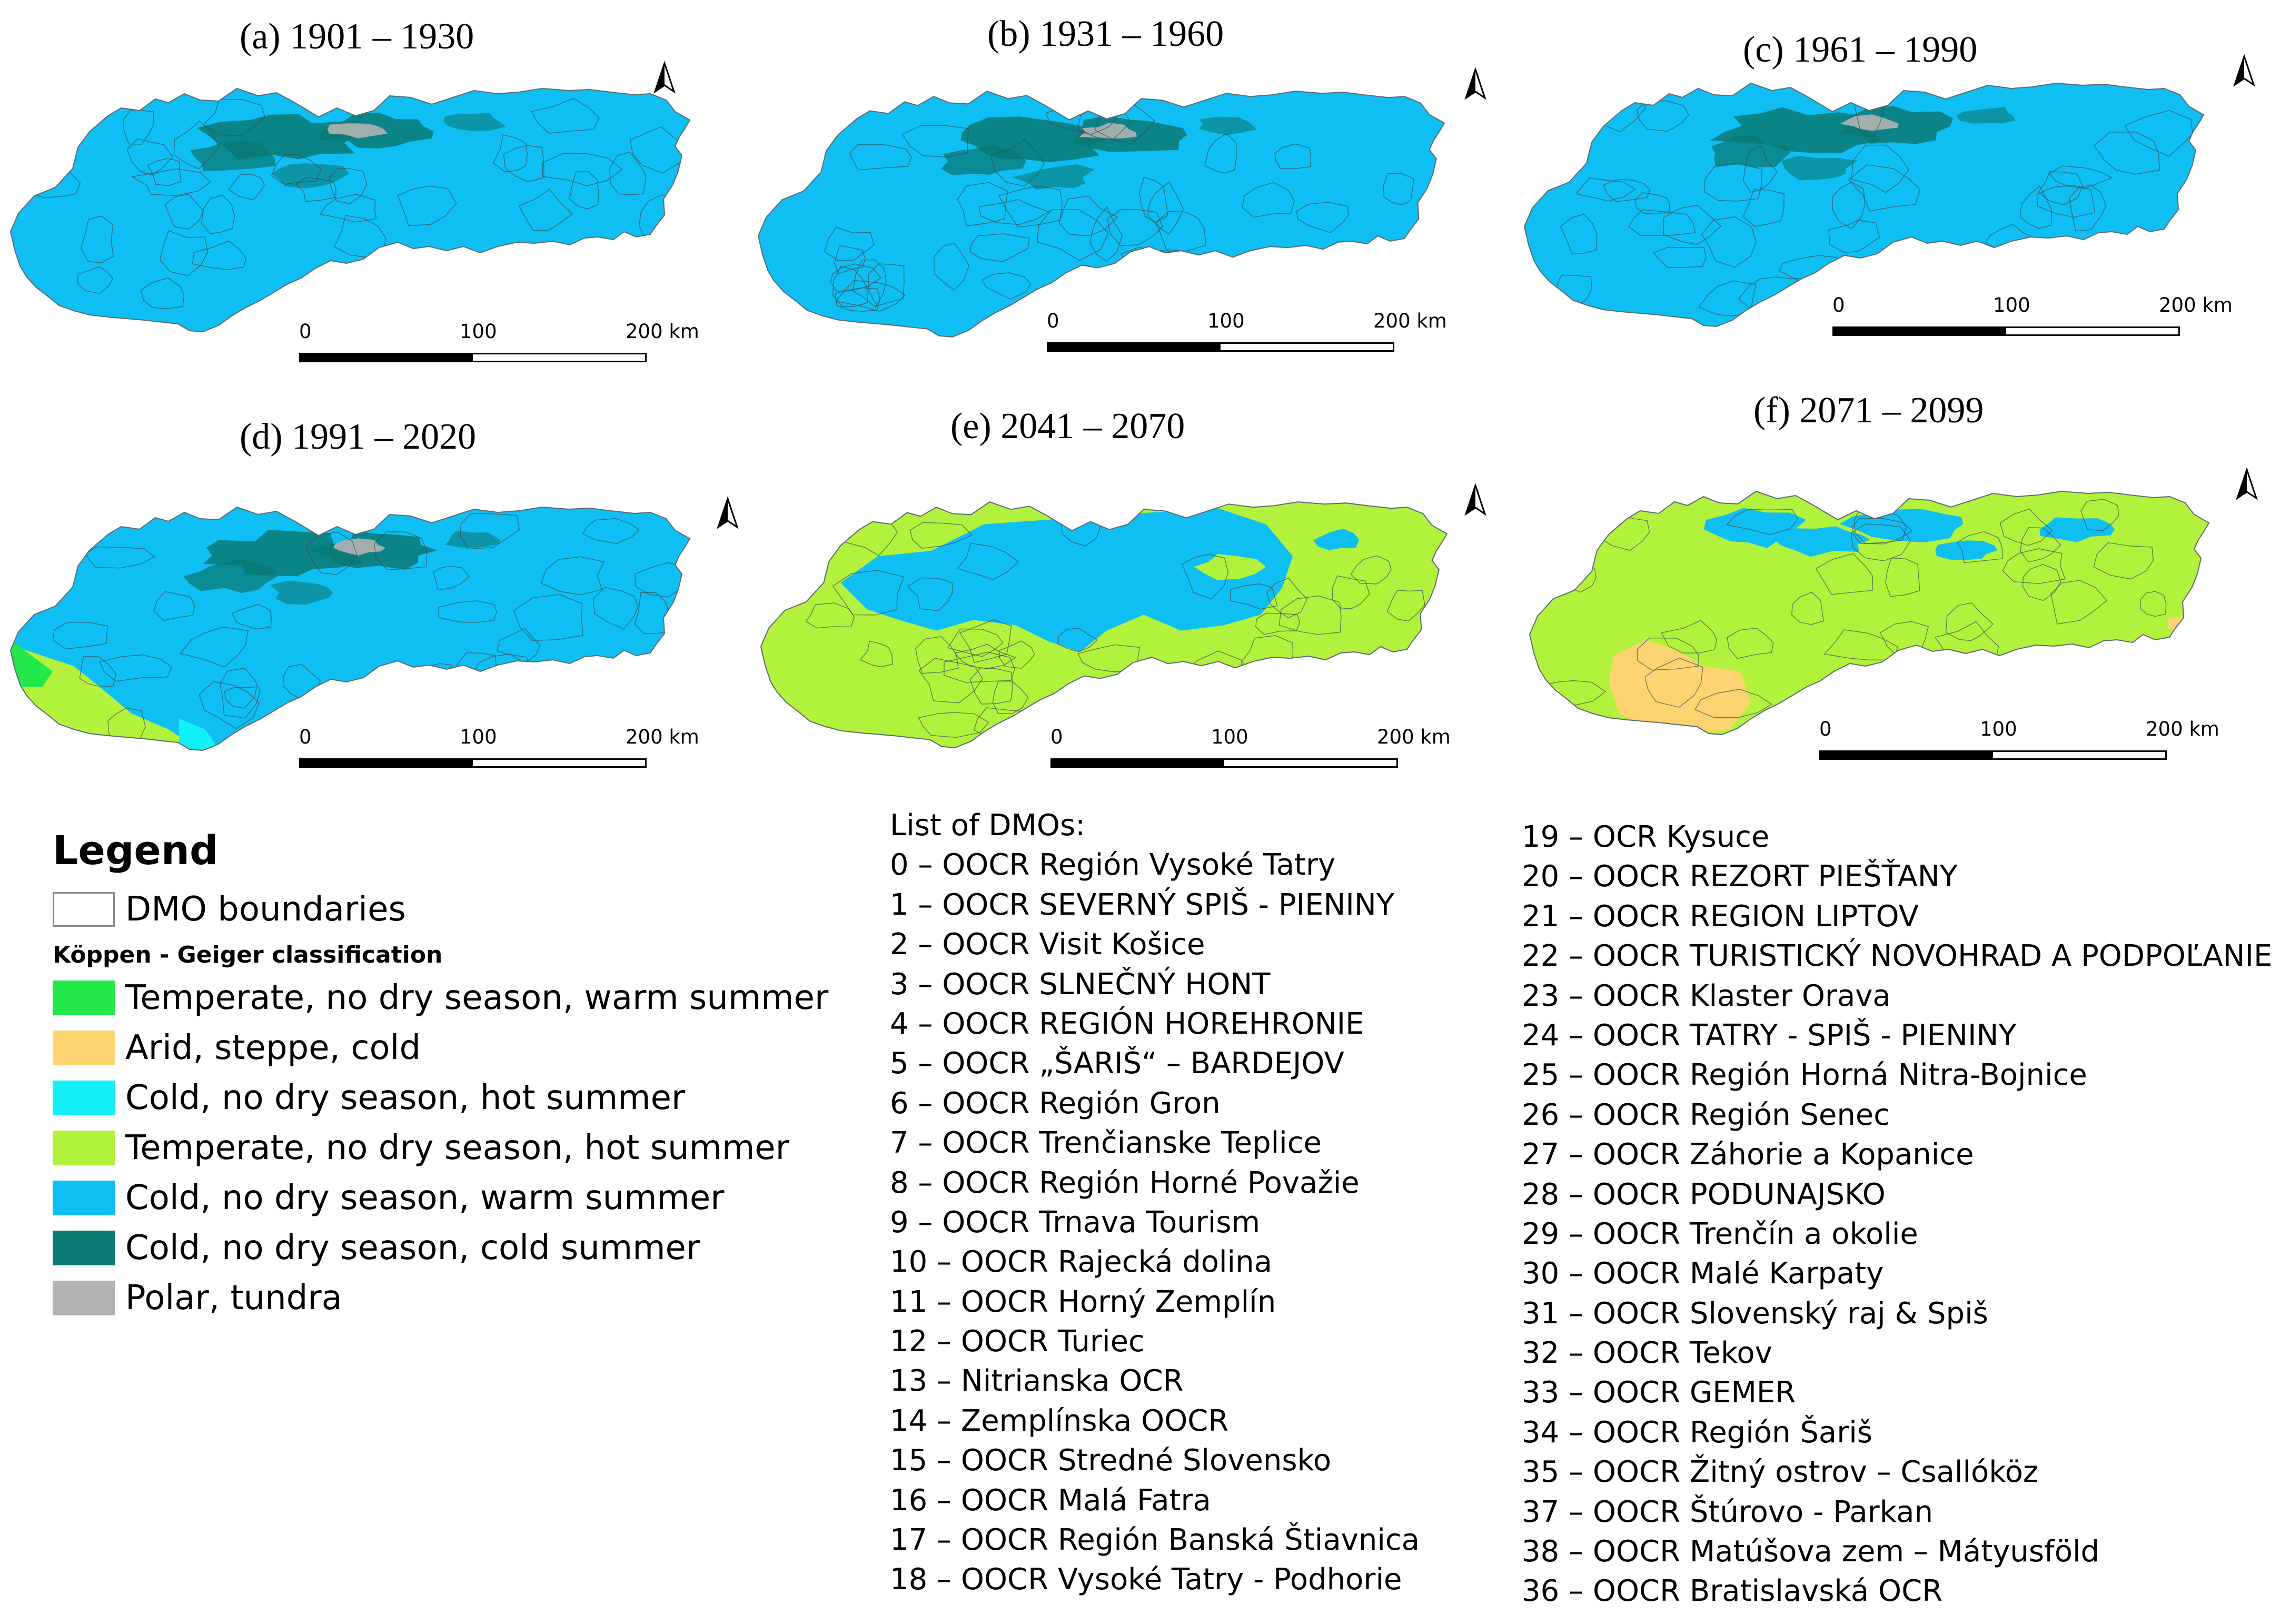  I want to click on scale-label: 100, so click(1998, 729).